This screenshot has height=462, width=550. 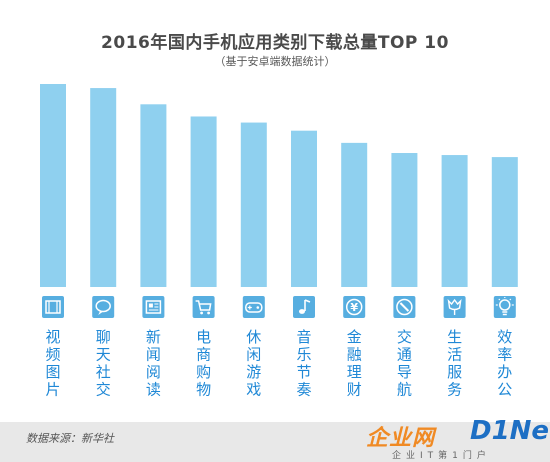 What do you see at coordinates (510, 431) in the screenshot?
I see `watermark-logo-en: D1Net` at bounding box center [510, 431].